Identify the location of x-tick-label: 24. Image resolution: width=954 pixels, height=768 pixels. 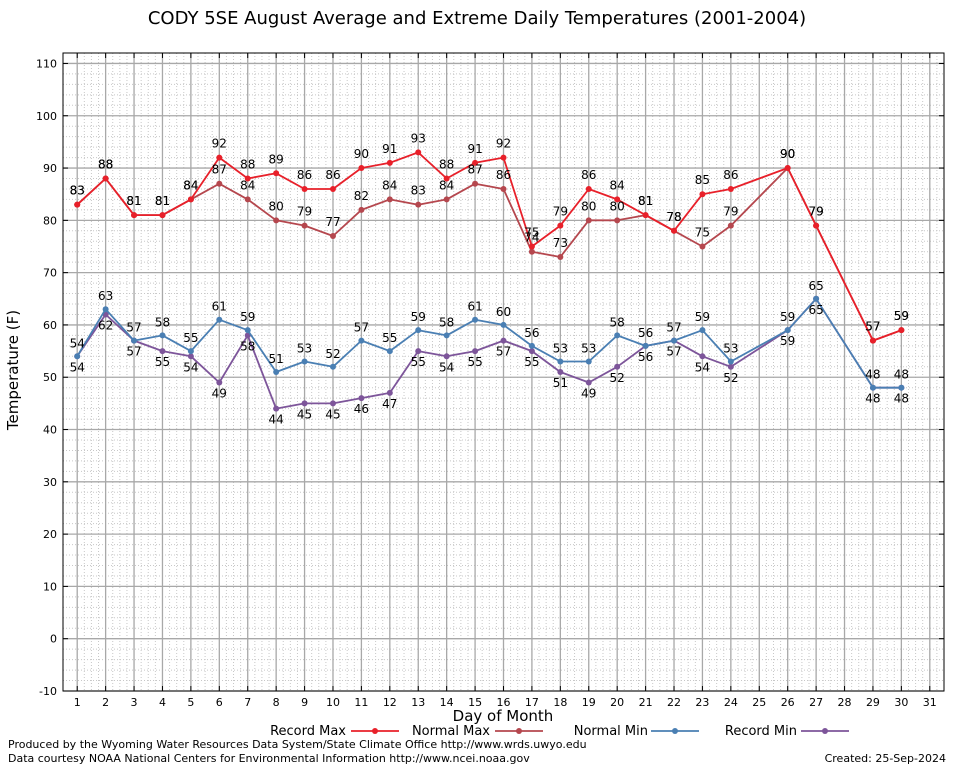
(731, 702).